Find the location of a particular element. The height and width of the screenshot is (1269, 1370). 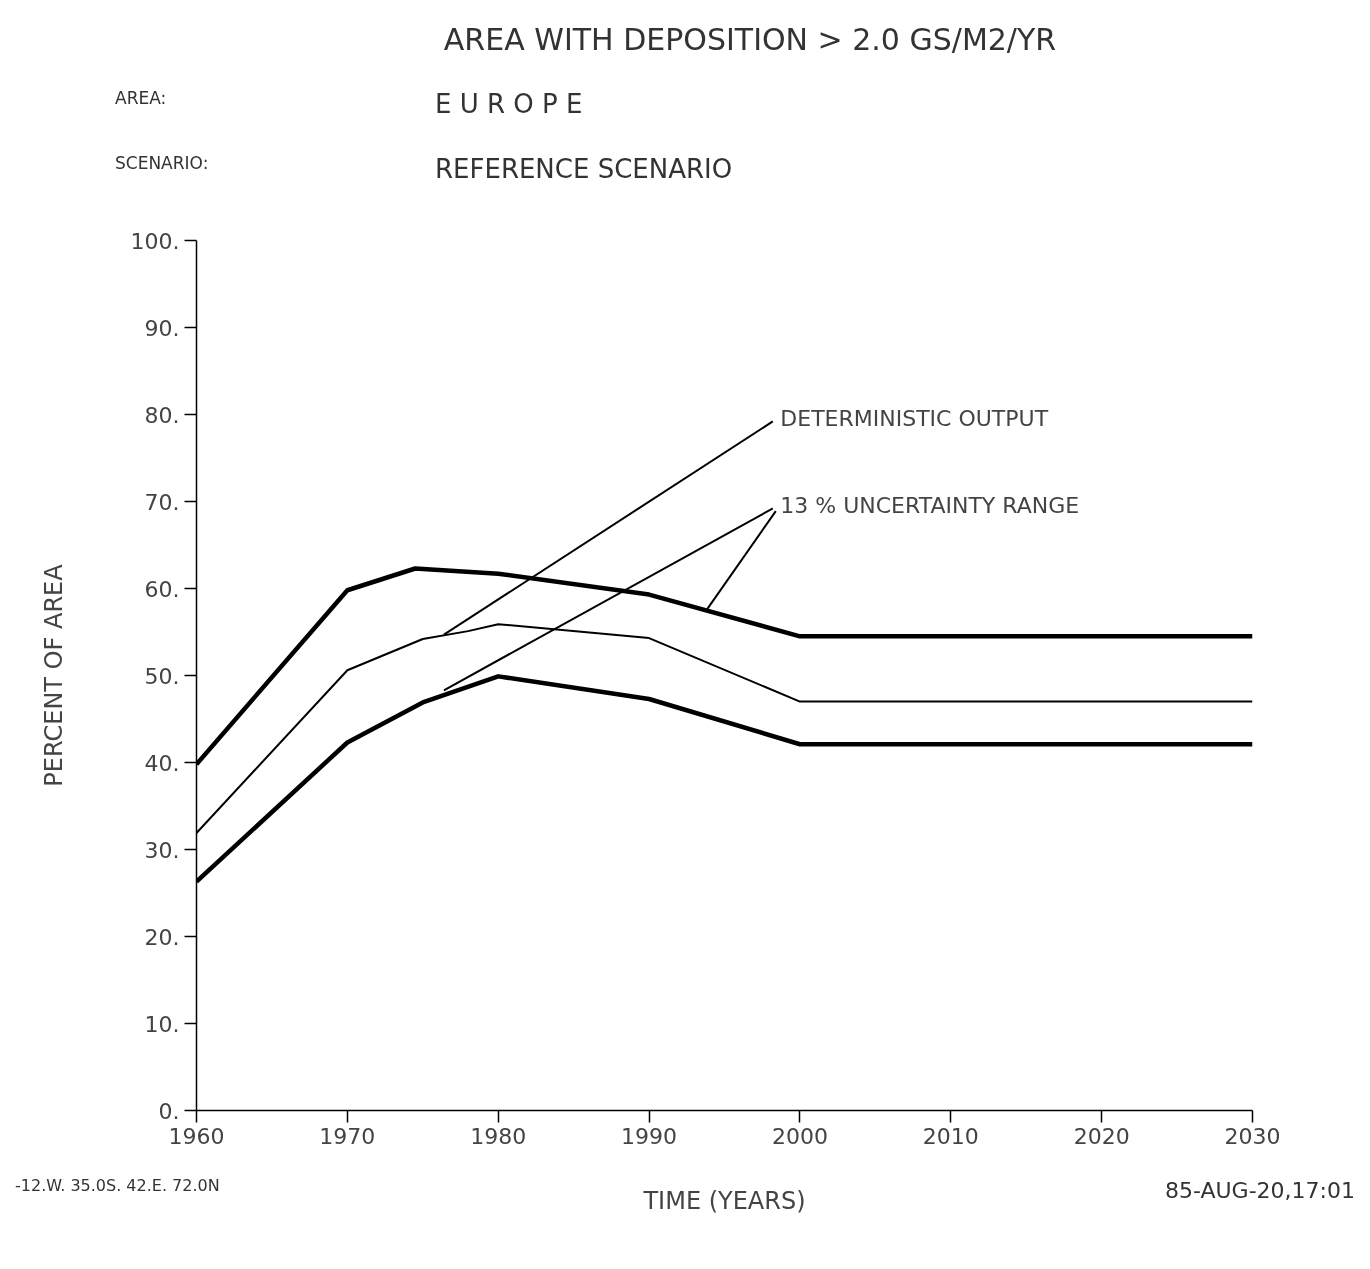

annotation: 13 % UNCERTAINTY RANGE is located at coordinates (930, 506).